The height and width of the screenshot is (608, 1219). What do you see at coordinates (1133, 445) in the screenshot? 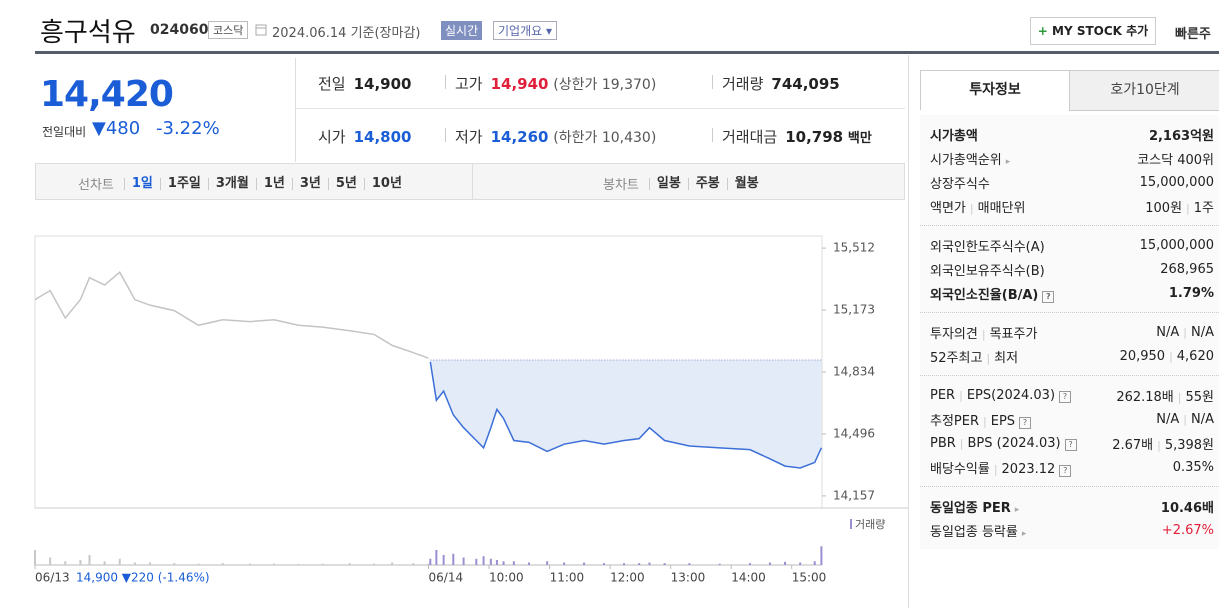
I see `info-value: 2.67배` at bounding box center [1133, 445].